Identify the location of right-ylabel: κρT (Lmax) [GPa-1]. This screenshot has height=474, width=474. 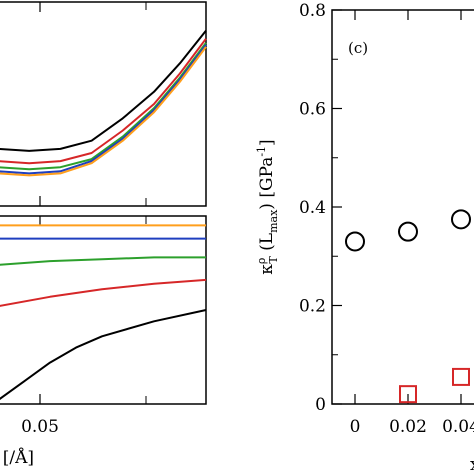
(267, 206).